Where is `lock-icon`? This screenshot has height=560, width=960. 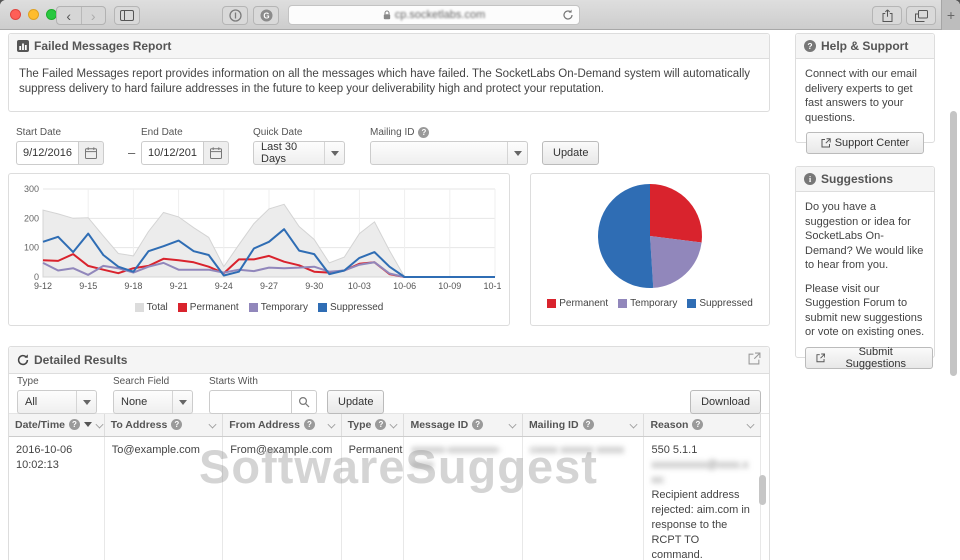 lock-icon is located at coordinates (386, 15).